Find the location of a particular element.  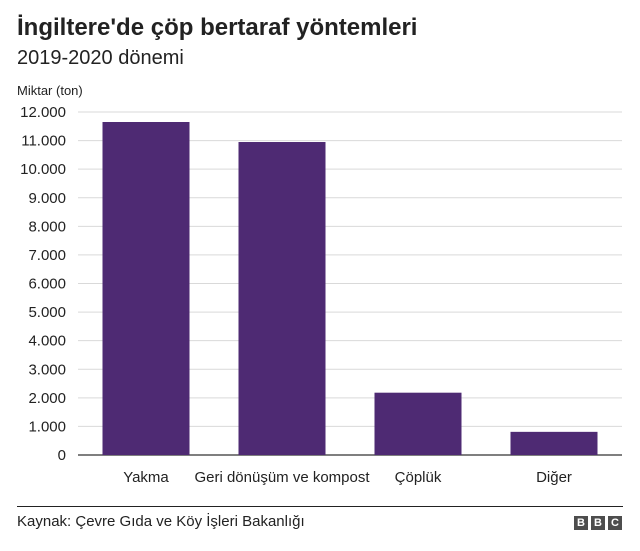

footer-divider is located at coordinates (320, 506).